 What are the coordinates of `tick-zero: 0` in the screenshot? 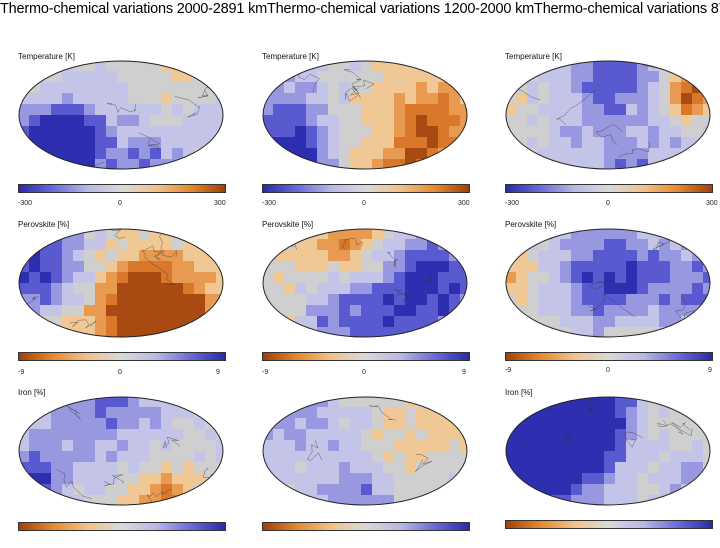 It's located at (364, 203).